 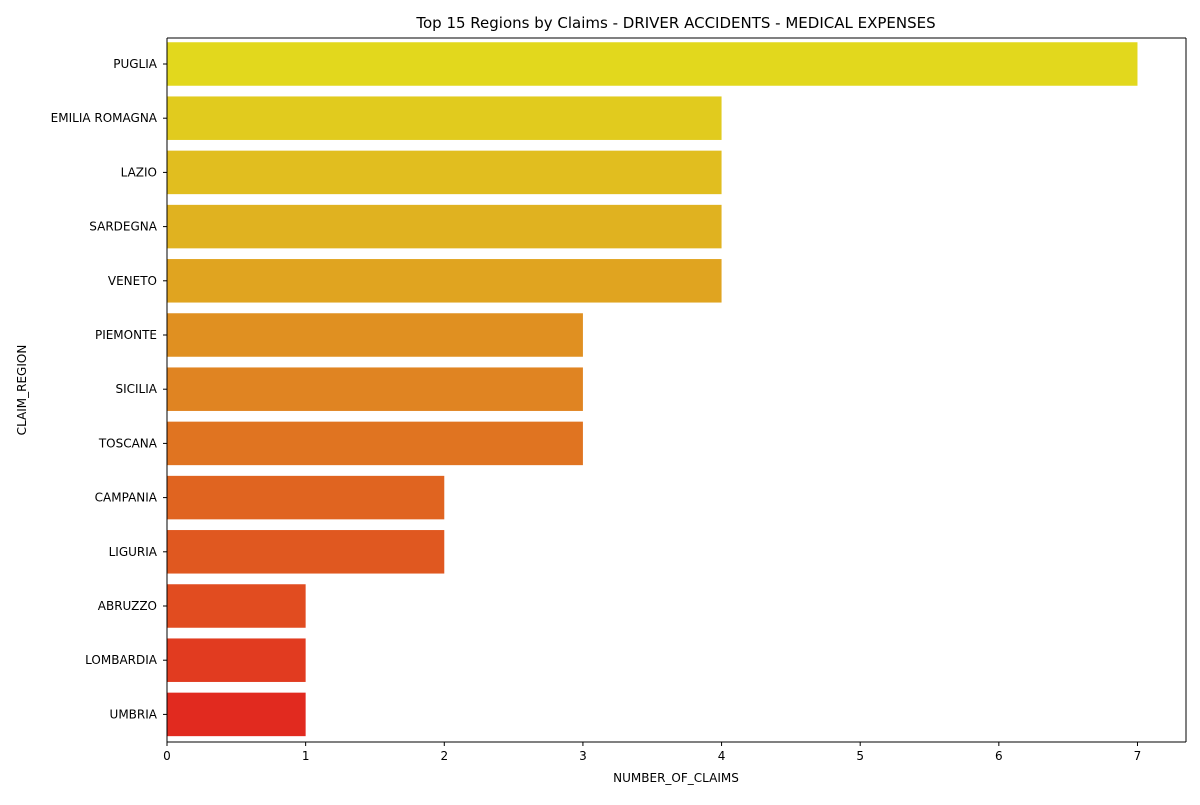 What do you see at coordinates (444, 281) in the screenshot?
I see `bar-veneto` at bounding box center [444, 281].